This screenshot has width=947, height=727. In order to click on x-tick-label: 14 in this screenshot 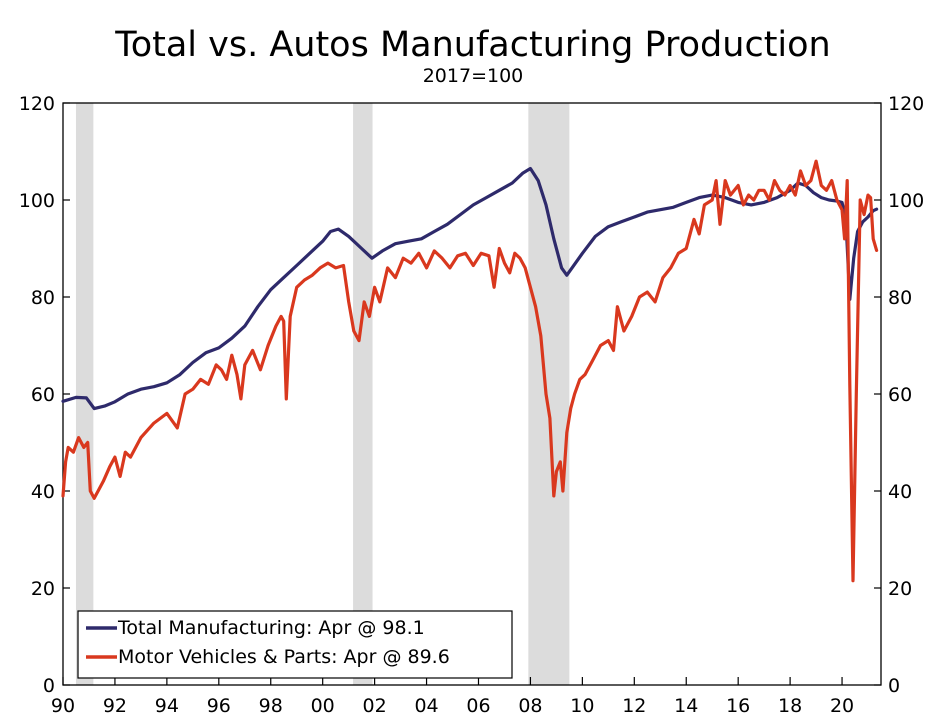, I will do `click(686, 706)`.